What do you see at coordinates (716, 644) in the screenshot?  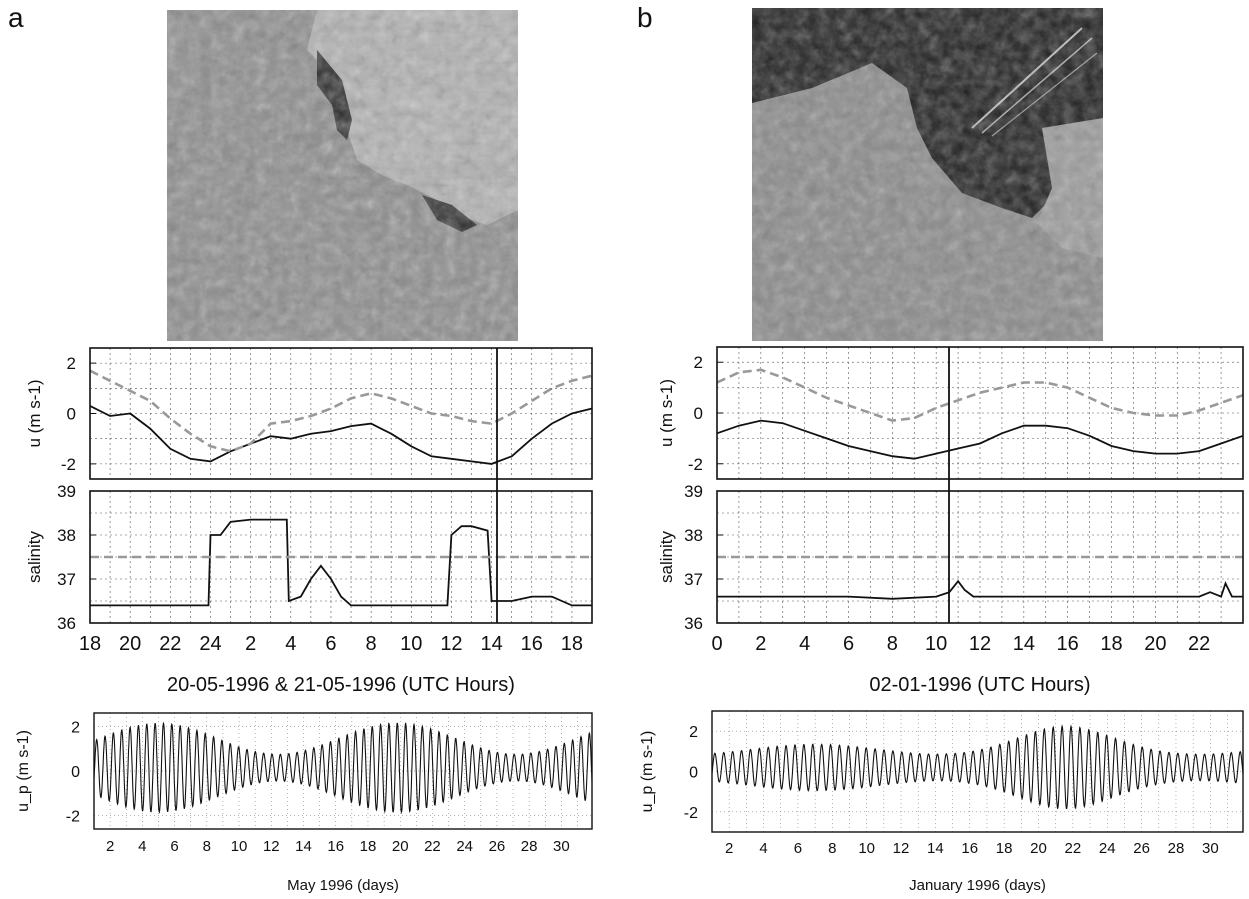 I see `time-tick-label: 0` at bounding box center [716, 644].